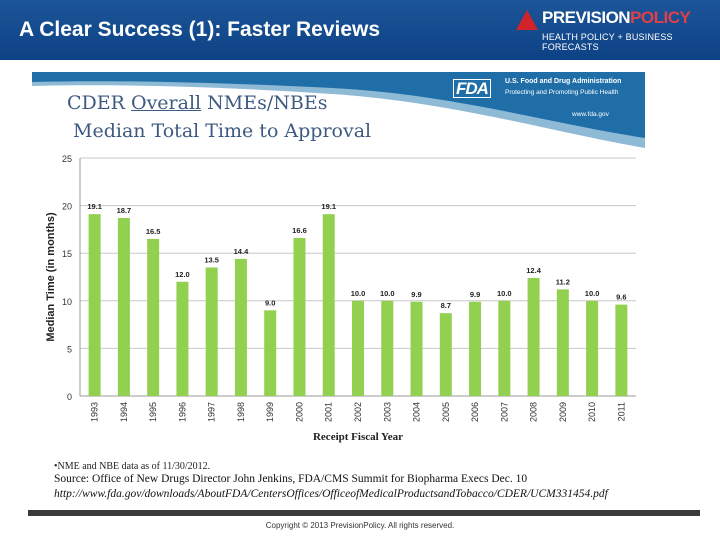  What do you see at coordinates (387, 412) in the screenshot?
I see `x-tick-label: 2003` at bounding box center [387, 412].